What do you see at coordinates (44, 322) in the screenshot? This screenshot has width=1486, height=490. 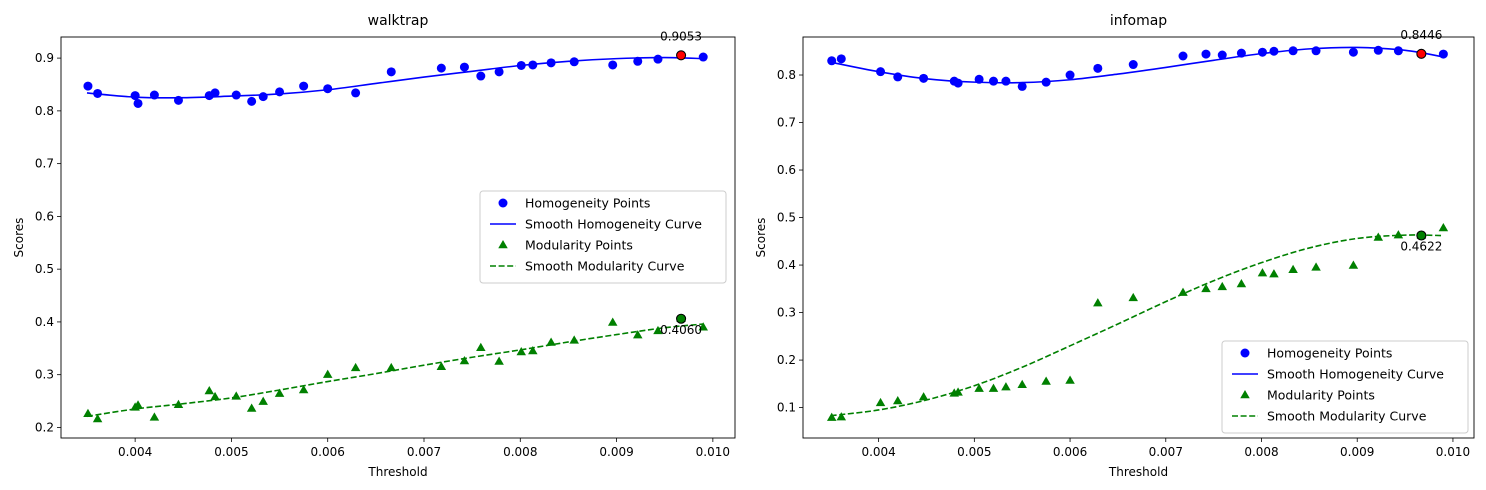 I see `y-tick-label: 0.4` at bounding box center [44, 322].